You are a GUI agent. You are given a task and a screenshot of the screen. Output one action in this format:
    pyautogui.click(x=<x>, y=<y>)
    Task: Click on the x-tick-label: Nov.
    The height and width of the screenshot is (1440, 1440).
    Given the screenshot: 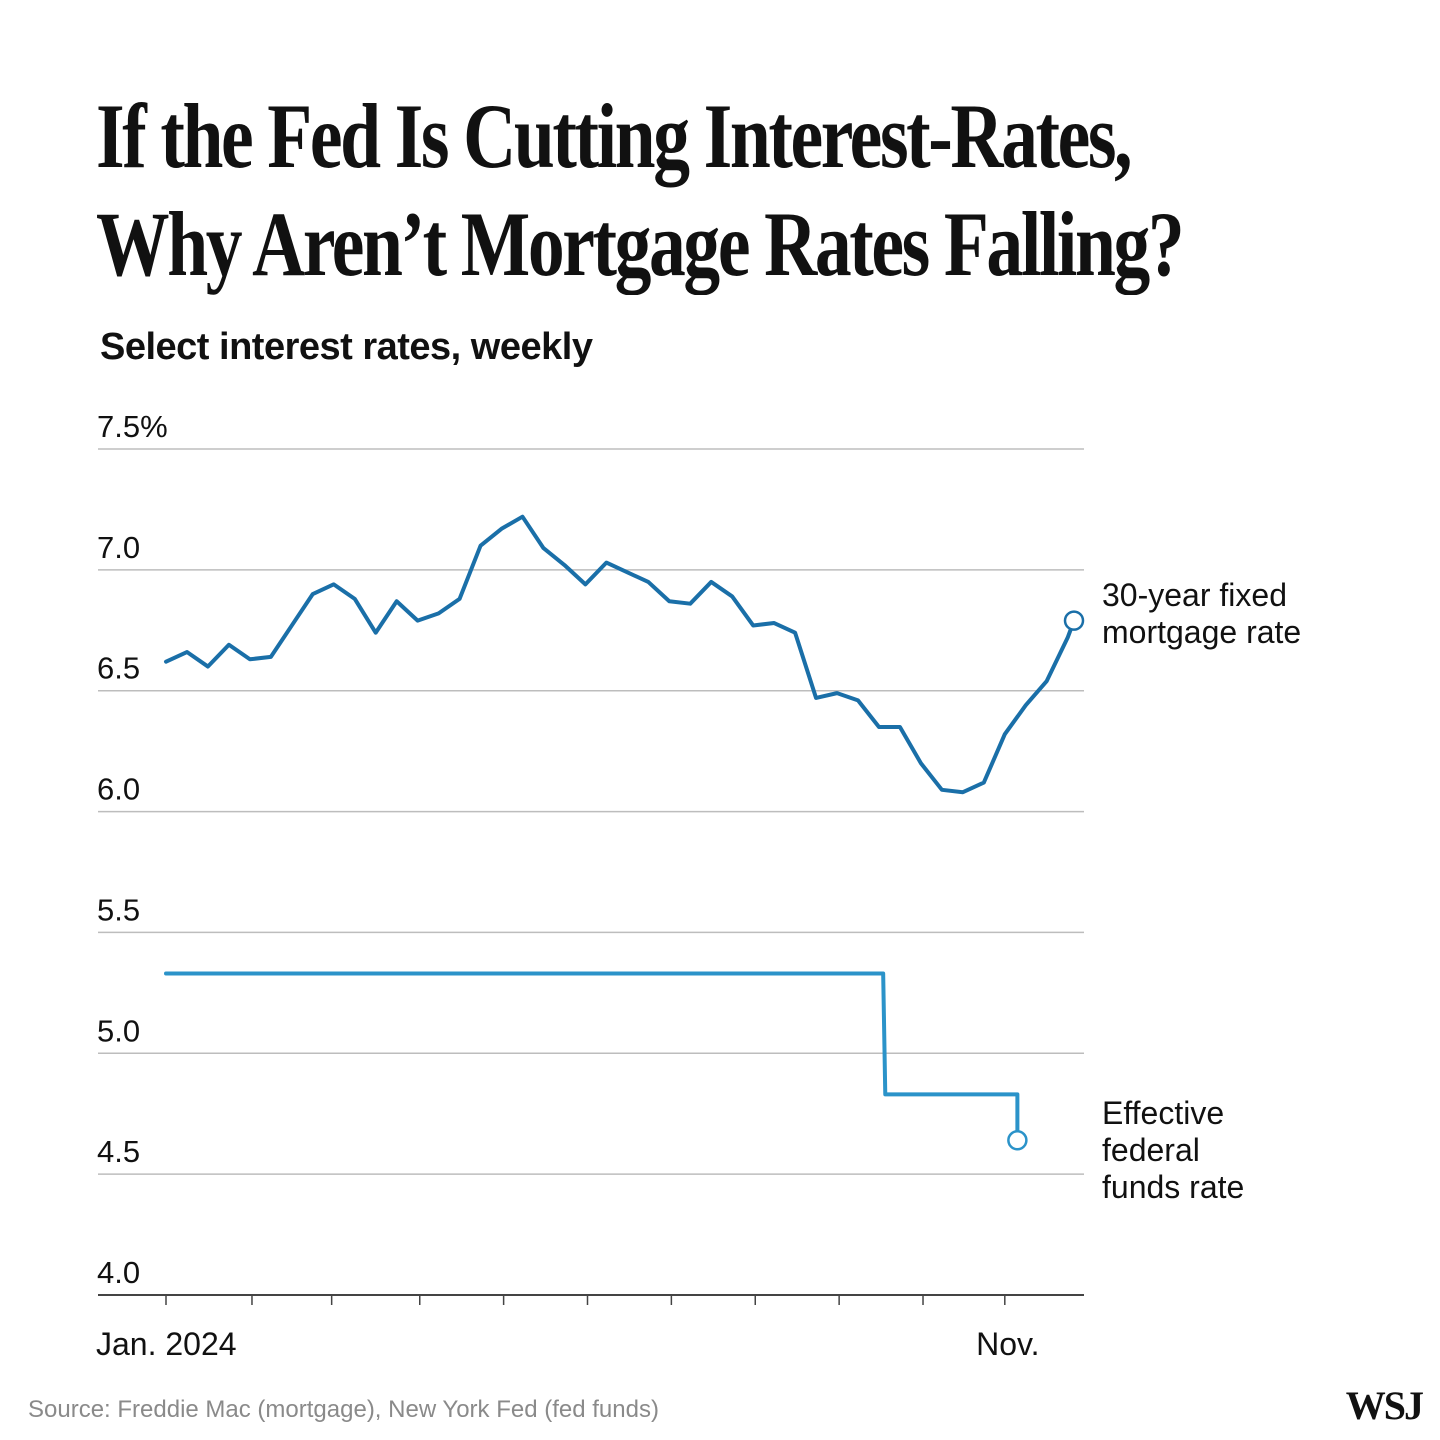 What is the action you would take?
    pyautogui.click(x=1007, y=1344)
    